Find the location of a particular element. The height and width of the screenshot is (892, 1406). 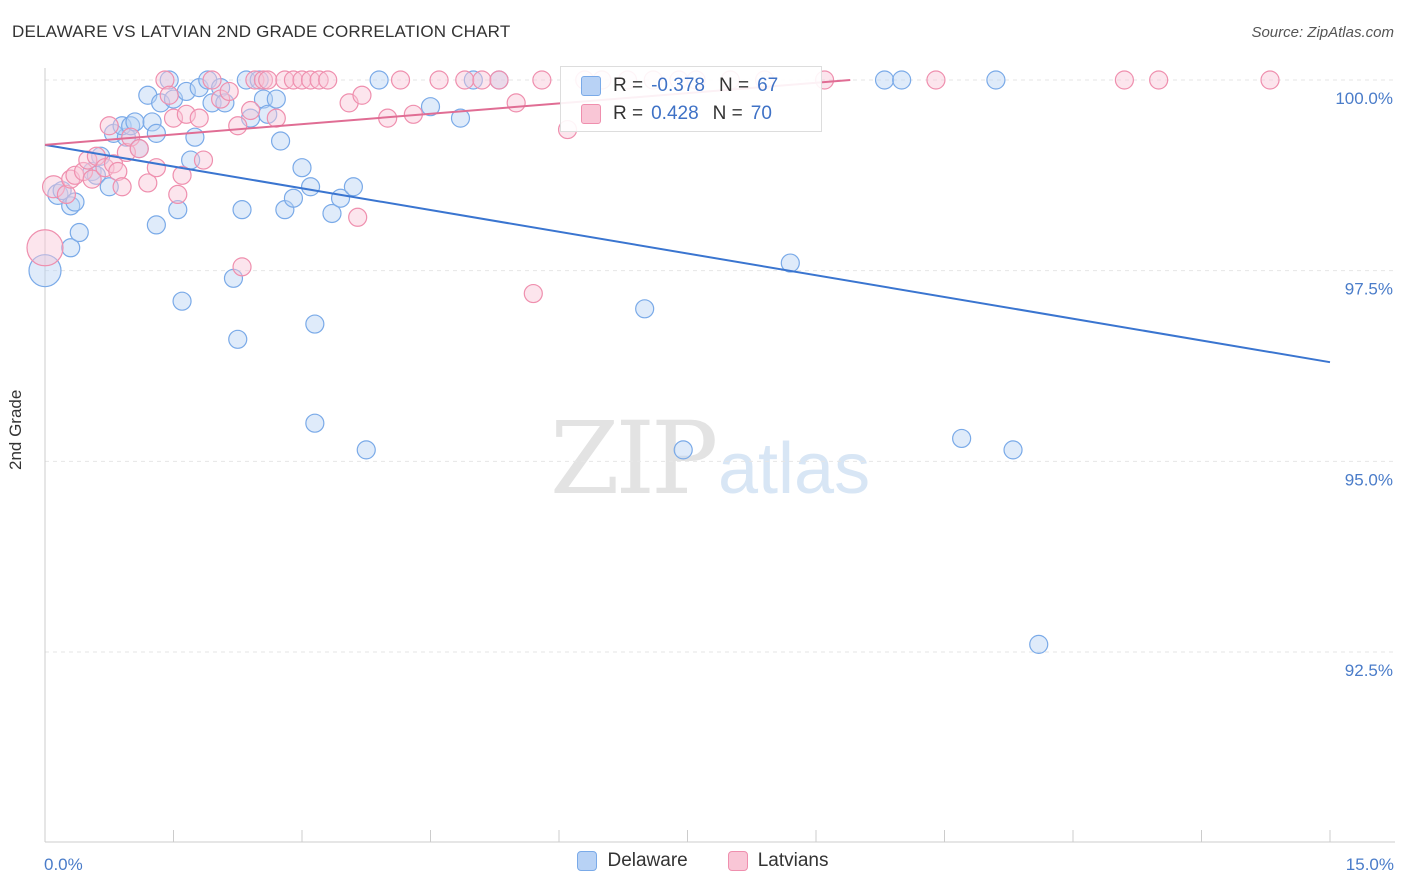

y-tick-label: 100.0% is located at coordinates (1364, 98).